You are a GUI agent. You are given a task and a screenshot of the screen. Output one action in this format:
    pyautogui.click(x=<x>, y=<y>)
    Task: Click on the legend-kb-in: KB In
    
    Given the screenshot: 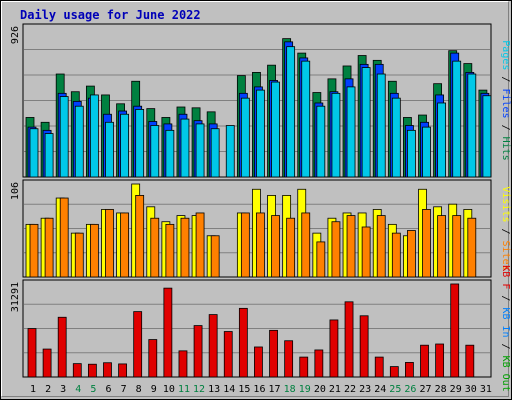 What is the action you would take?
    pyautogui.click(x=505, y=322)
    